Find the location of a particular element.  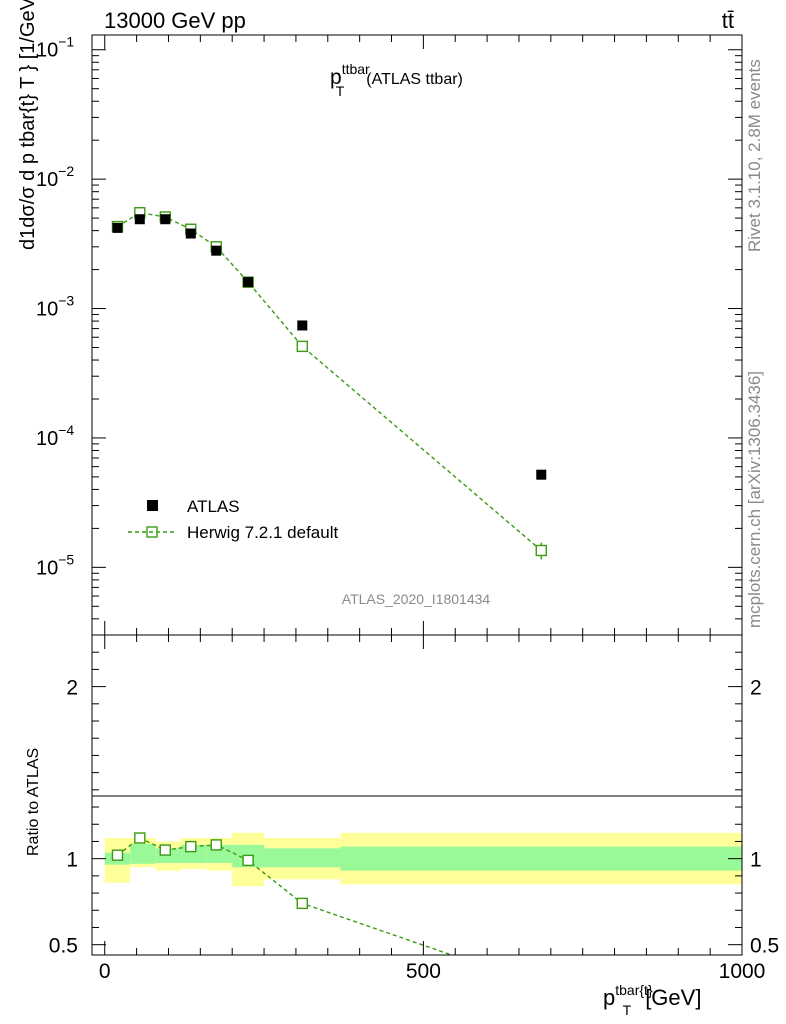

energy-label: 13000 GeV pp is located at coordinates (175, 20).